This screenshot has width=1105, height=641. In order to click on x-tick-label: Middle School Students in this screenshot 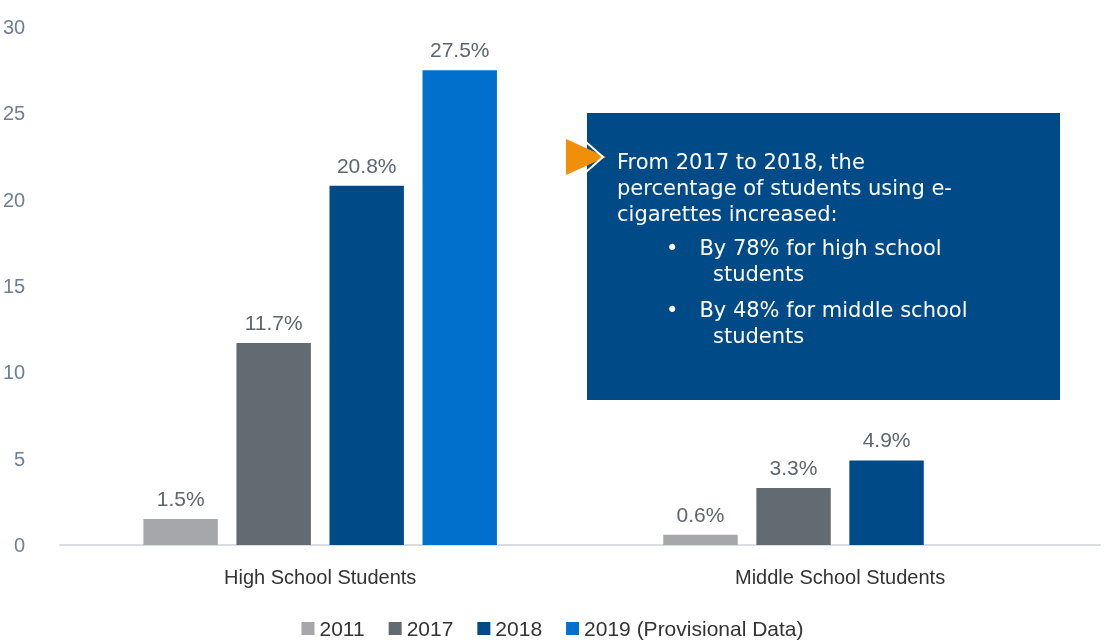, I will do `click(840, 577)`.